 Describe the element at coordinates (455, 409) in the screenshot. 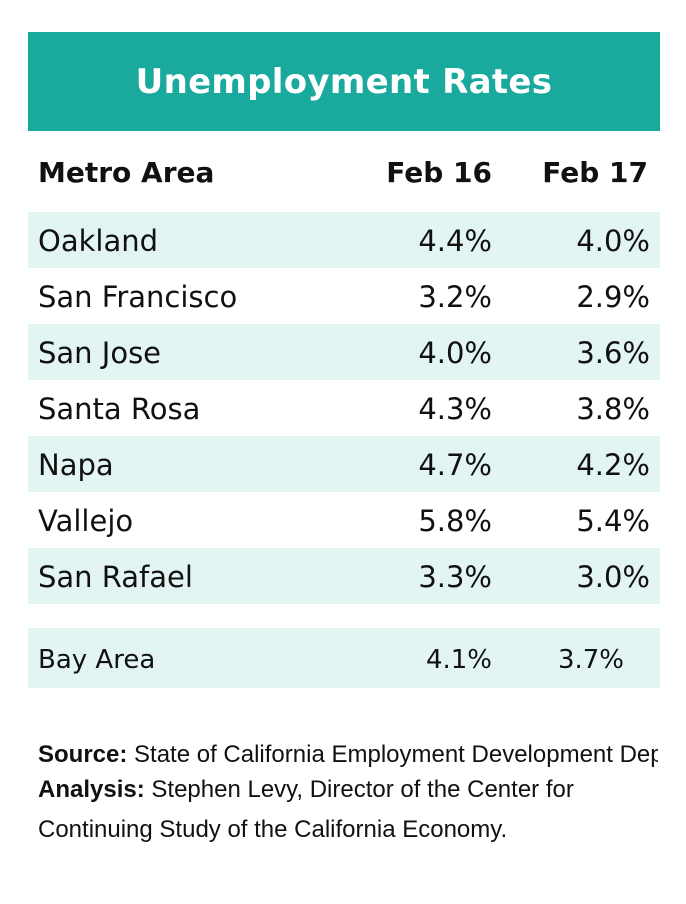

I see `feb-16-cell: 4.3%` at that location.